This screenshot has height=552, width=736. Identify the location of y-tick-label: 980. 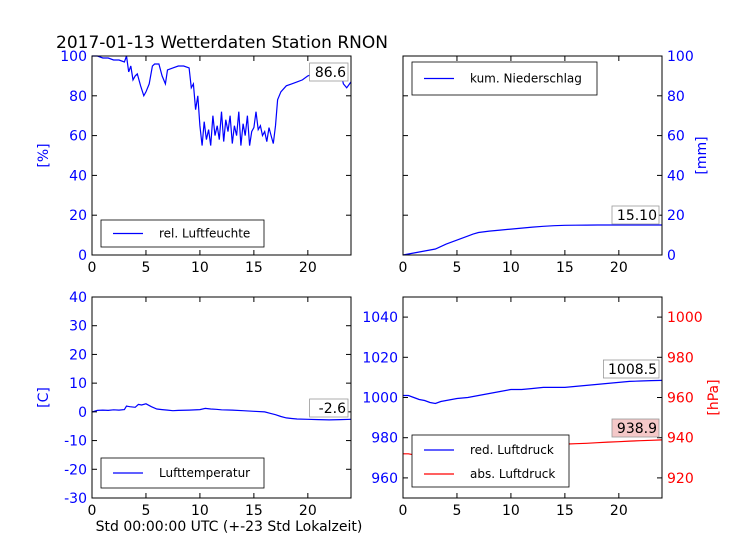
(384, 439).